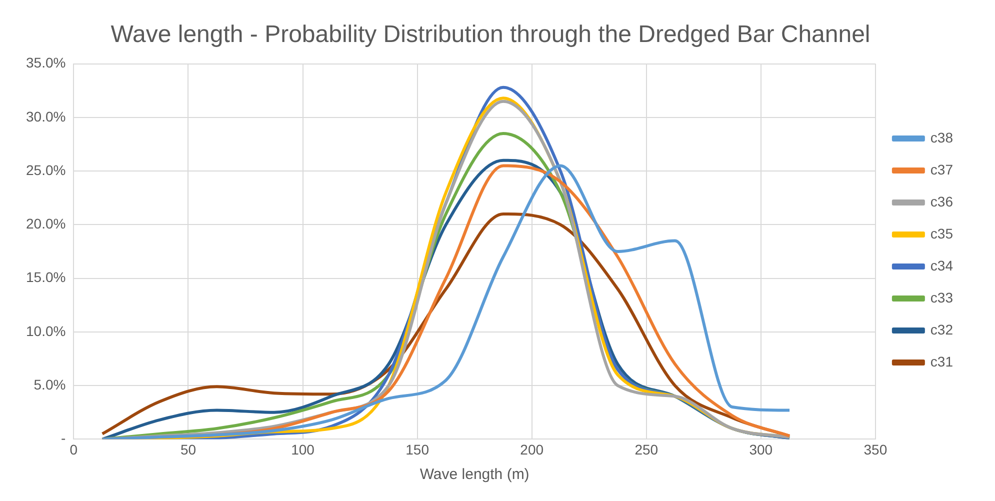  What do you see at coordinates (876, 449) in the screenshot?
I see `x-tick-label: 350` at bounding box center [876, 449].